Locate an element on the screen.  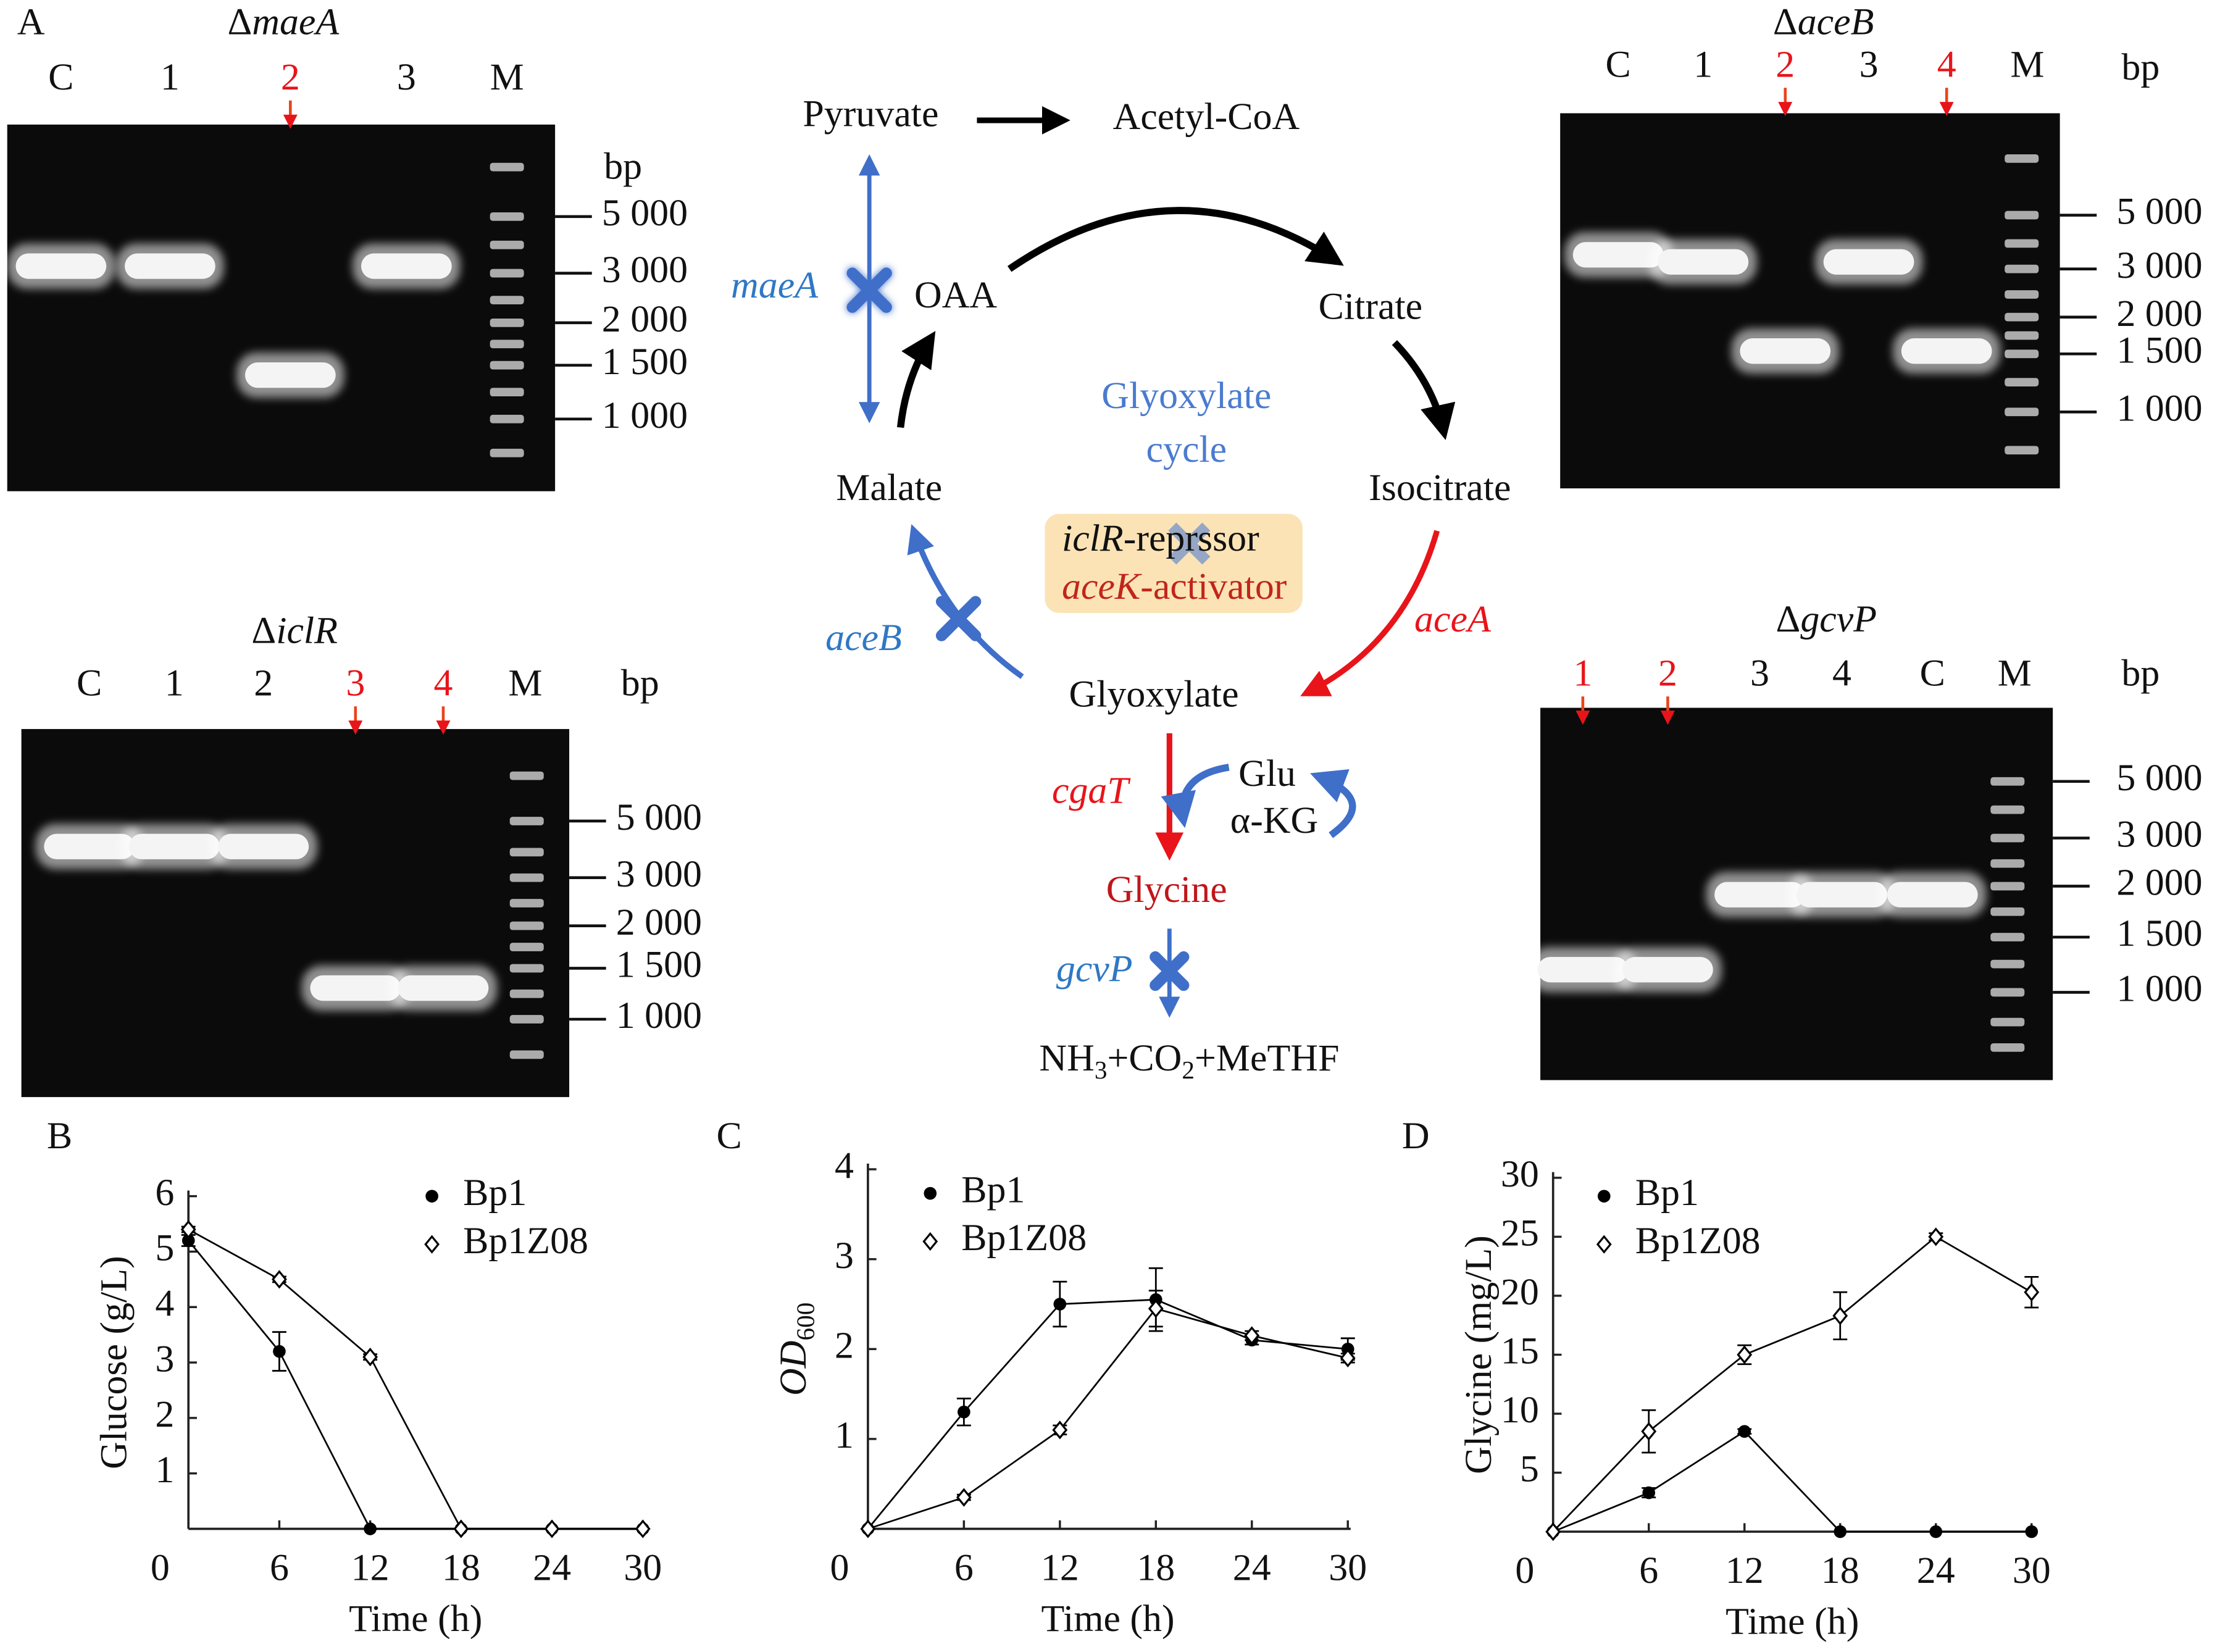
cofactor: α-KG is located at coordinates (1274, 820).